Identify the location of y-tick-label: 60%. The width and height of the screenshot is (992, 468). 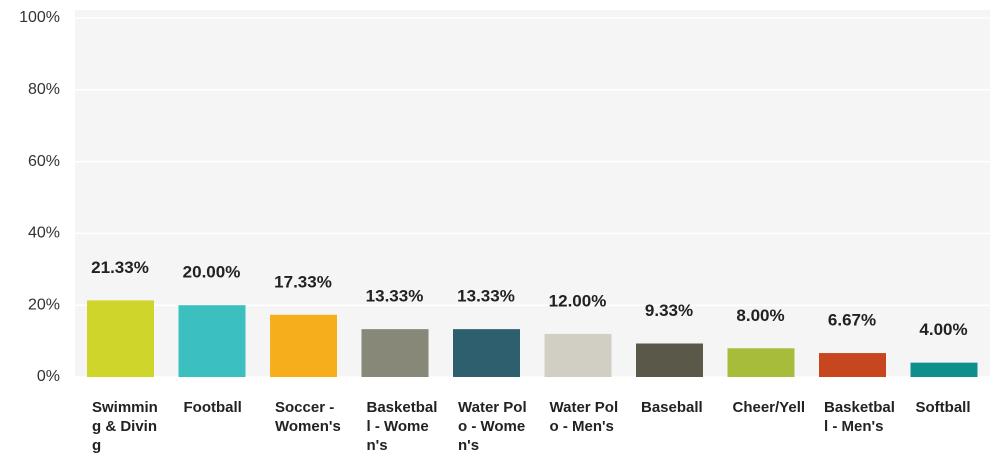
(44, 161).